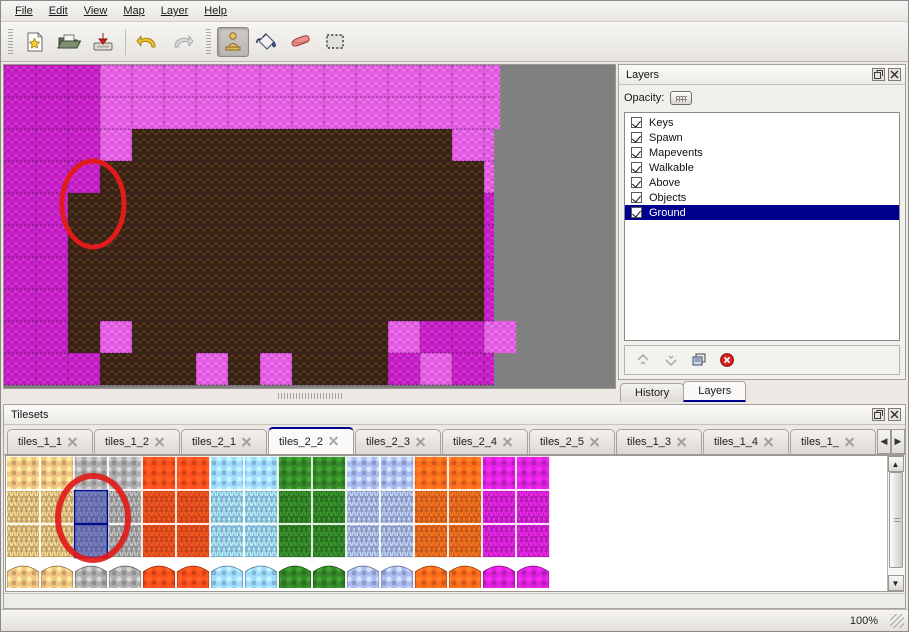 Image resolution: width=909 pixels, height=632 pixels. I want to click on open-map-button, so click(69, 42).